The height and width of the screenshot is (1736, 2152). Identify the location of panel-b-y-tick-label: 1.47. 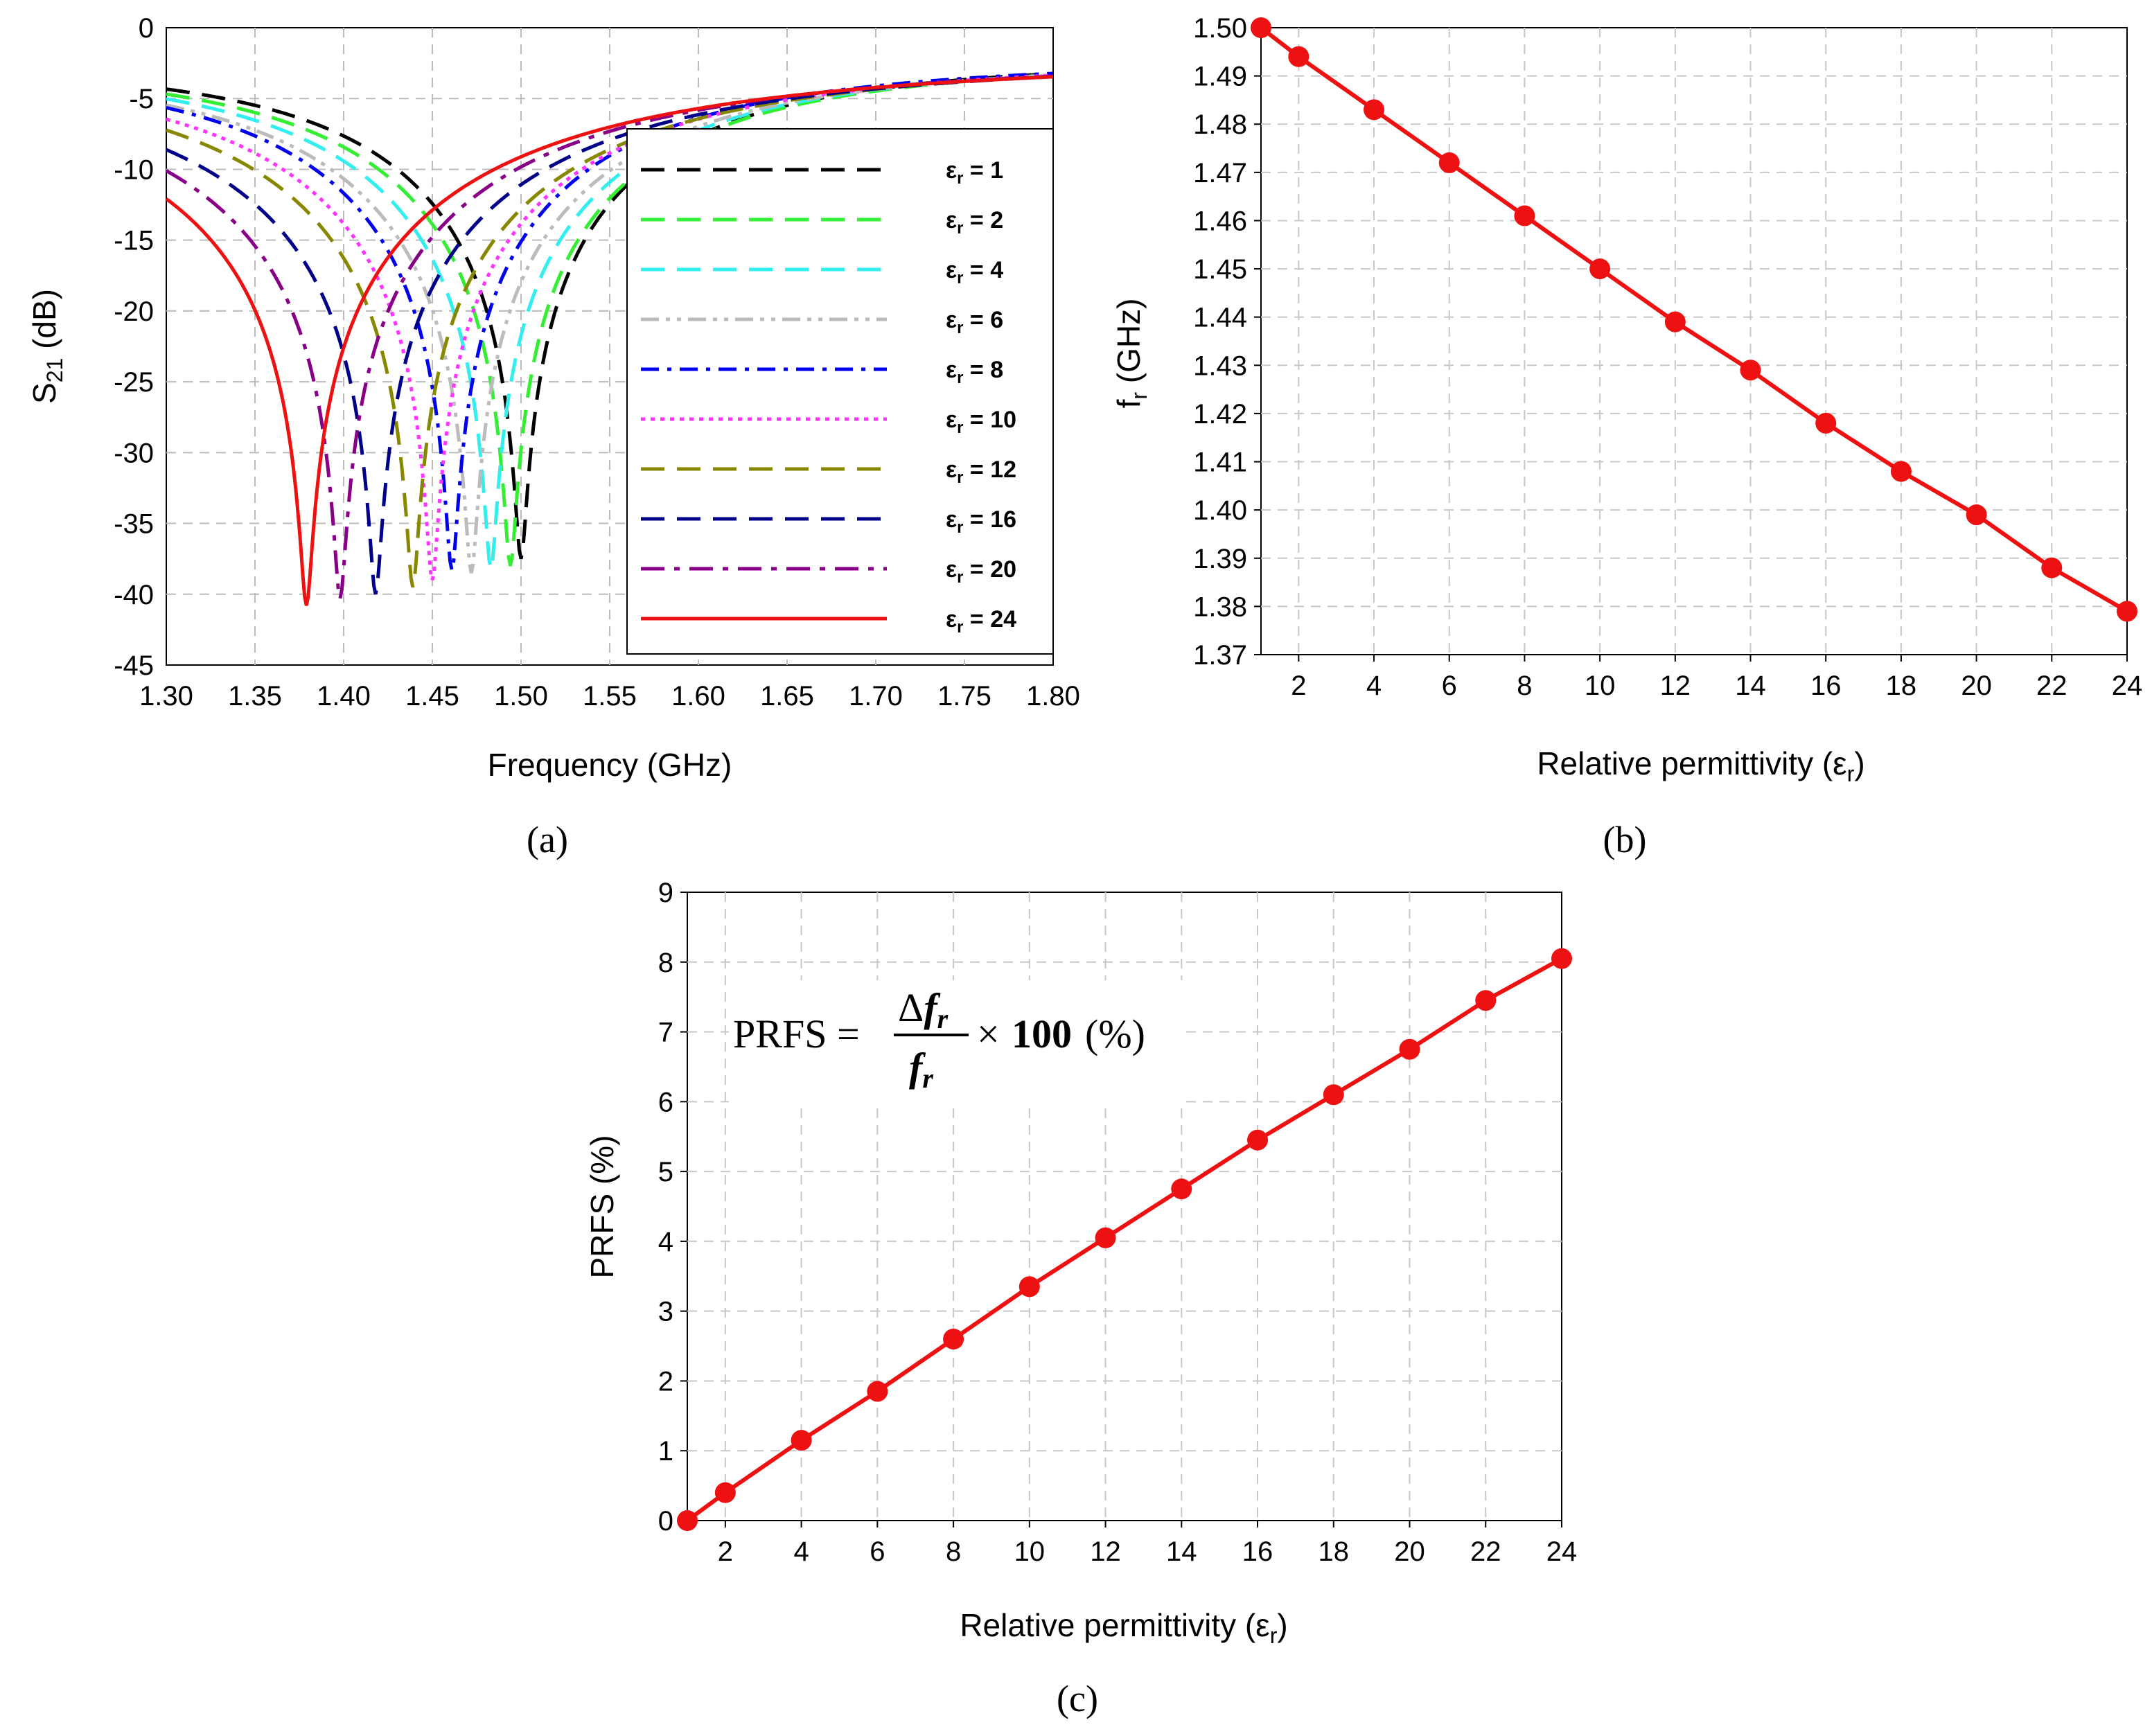
(1220, 173).